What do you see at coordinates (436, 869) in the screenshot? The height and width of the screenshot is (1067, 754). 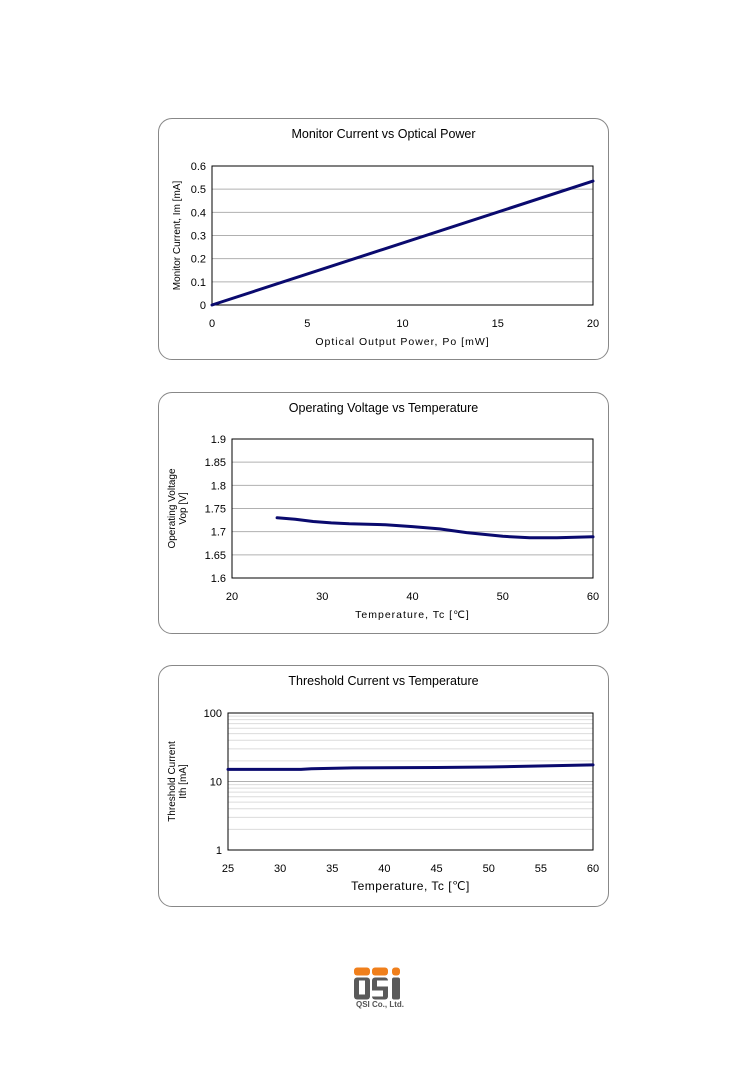 I see `x-tick-label: 45` at bounding box center [436, 869].